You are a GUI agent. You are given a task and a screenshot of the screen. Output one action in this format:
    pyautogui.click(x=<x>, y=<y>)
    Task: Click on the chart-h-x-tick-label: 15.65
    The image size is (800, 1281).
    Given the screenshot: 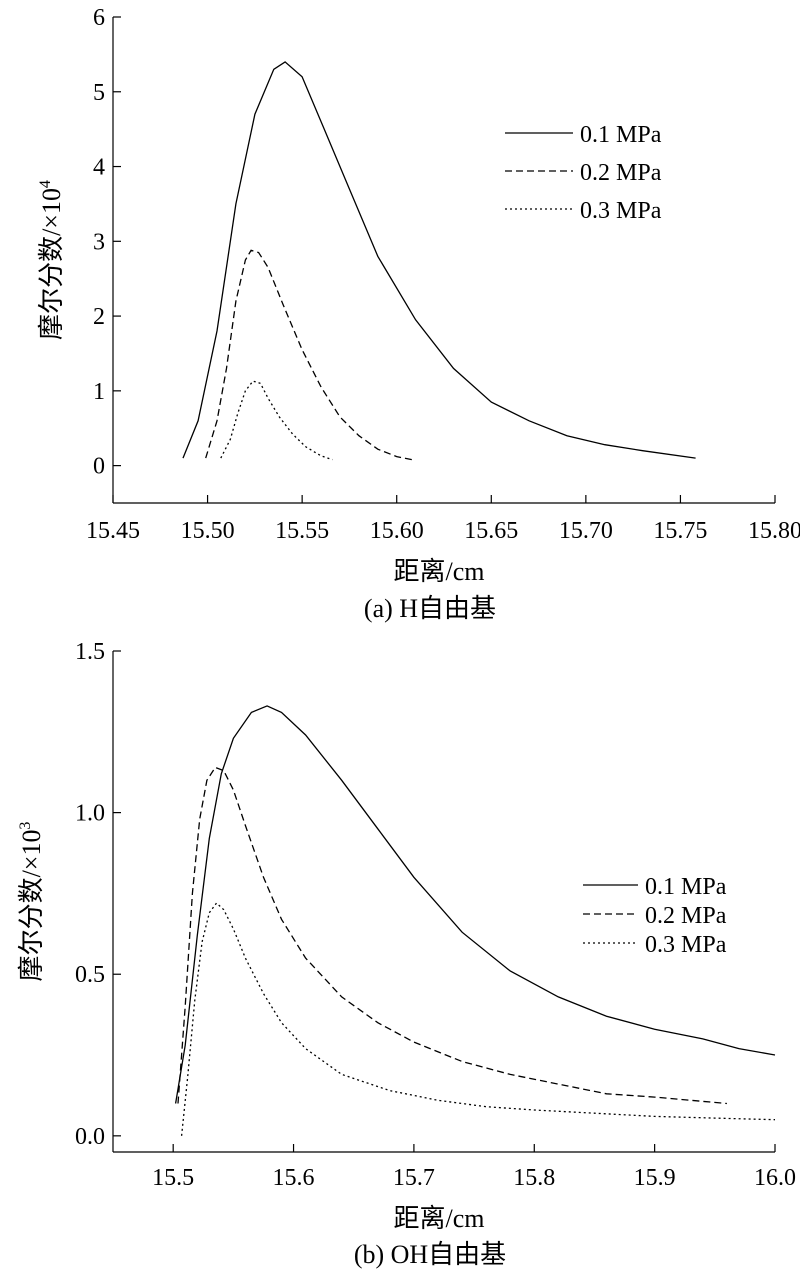 What is the action you would take?
    pyautogui.click(x=491, y=531)
    